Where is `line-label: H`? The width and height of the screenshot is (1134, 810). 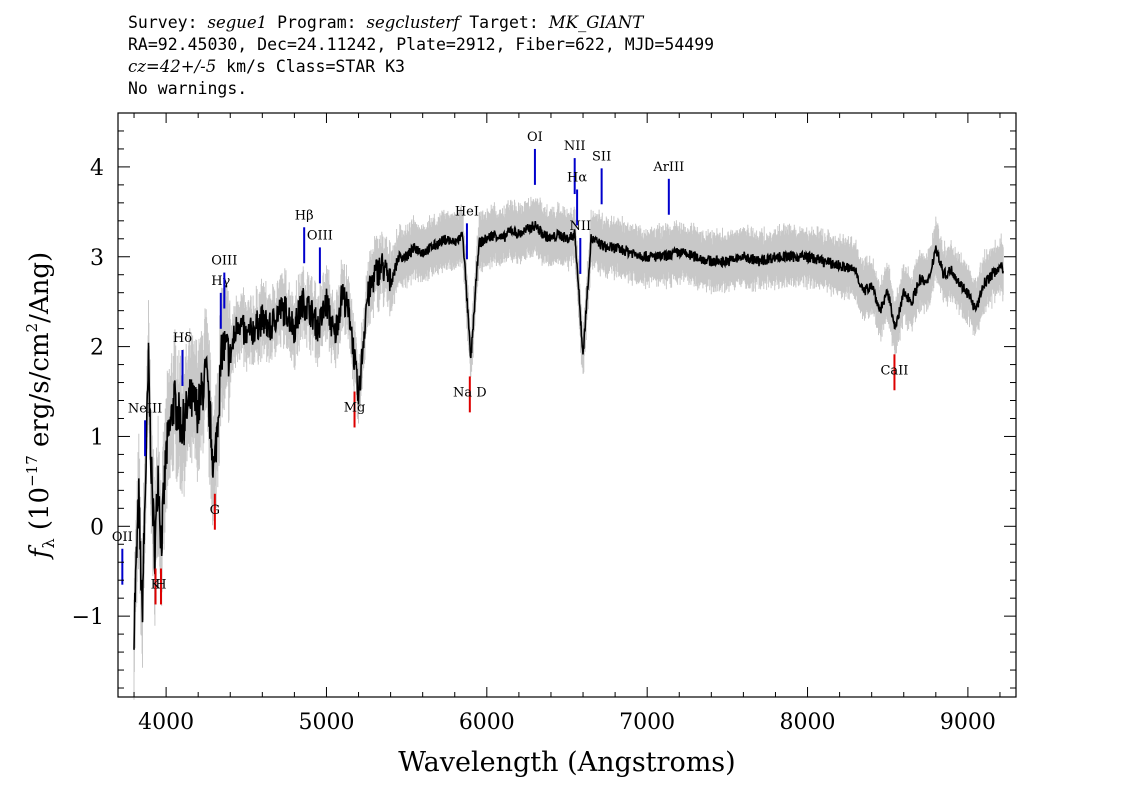
line-label: H is located at coordinates (160, 585).